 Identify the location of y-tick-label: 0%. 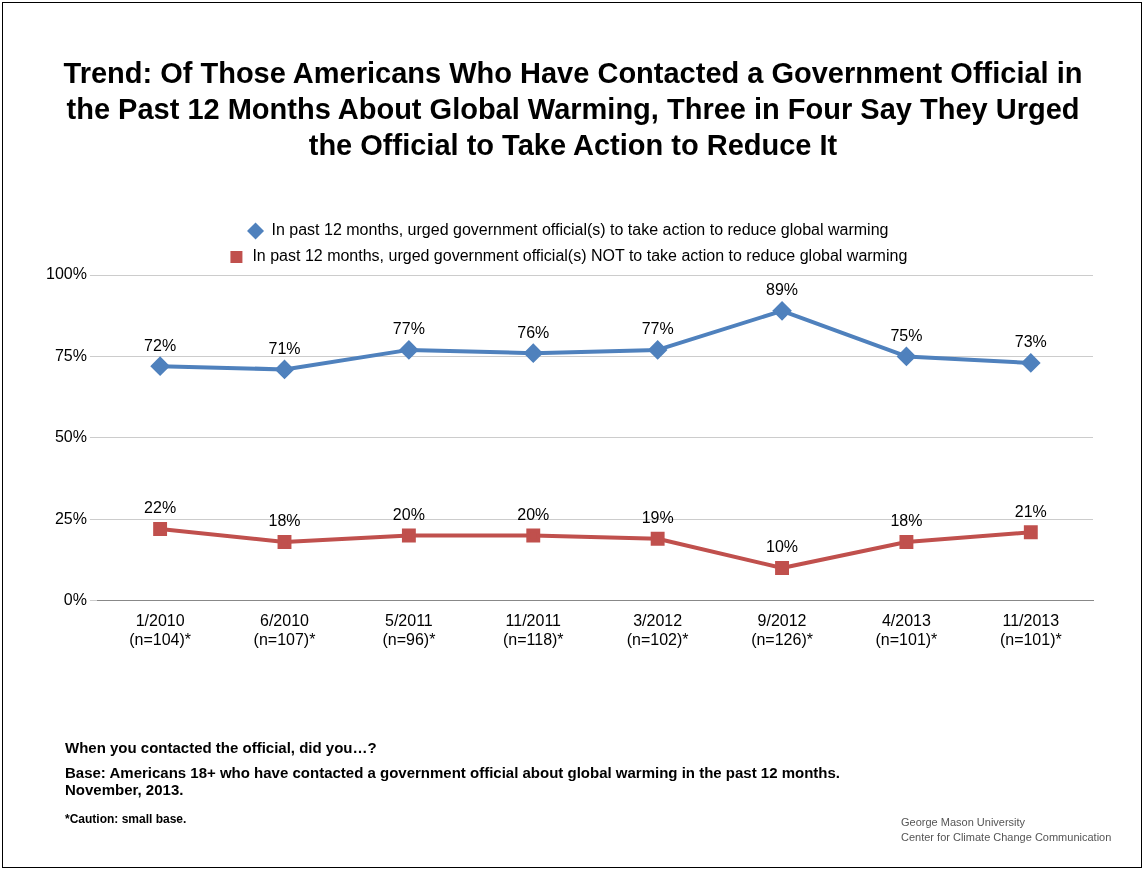
(75, 600).